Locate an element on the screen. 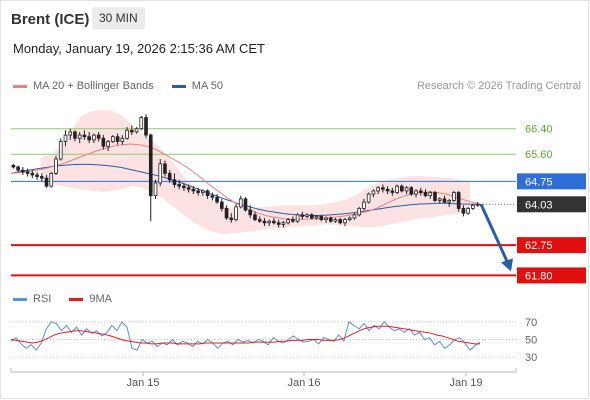  chart-datetime: Monday, January 19, 2026 2:15:36 AM CET is located at coordinates (139, 48).